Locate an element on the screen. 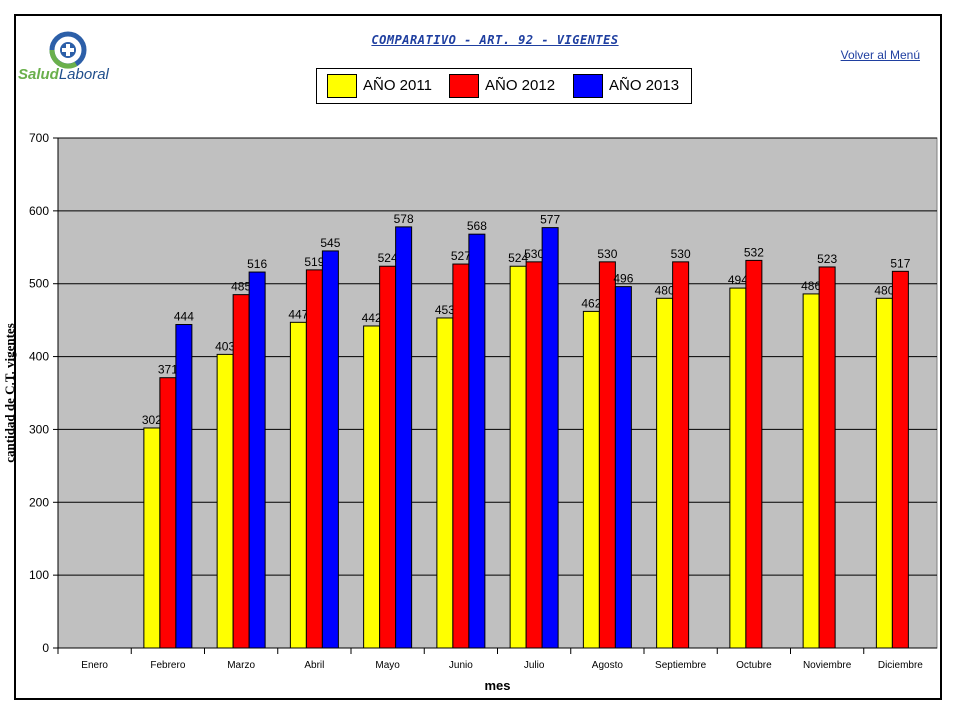 This screenshot has width=960, height=720. bar-junio-2011 is located at coordinates (445, 483).